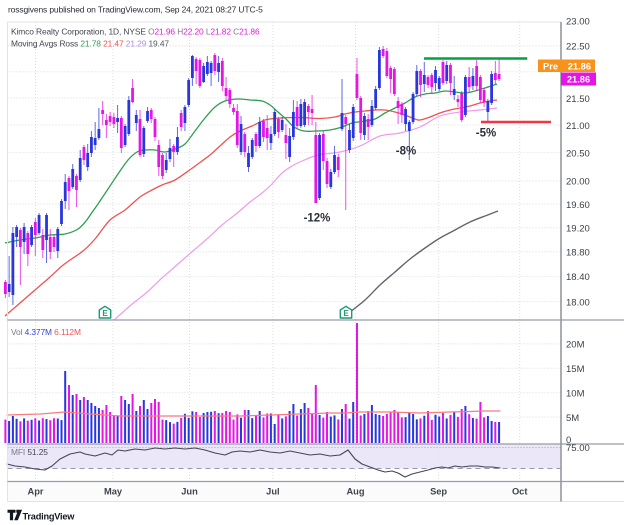  I want to click on svg-text: 75.00, so click(578, 448).